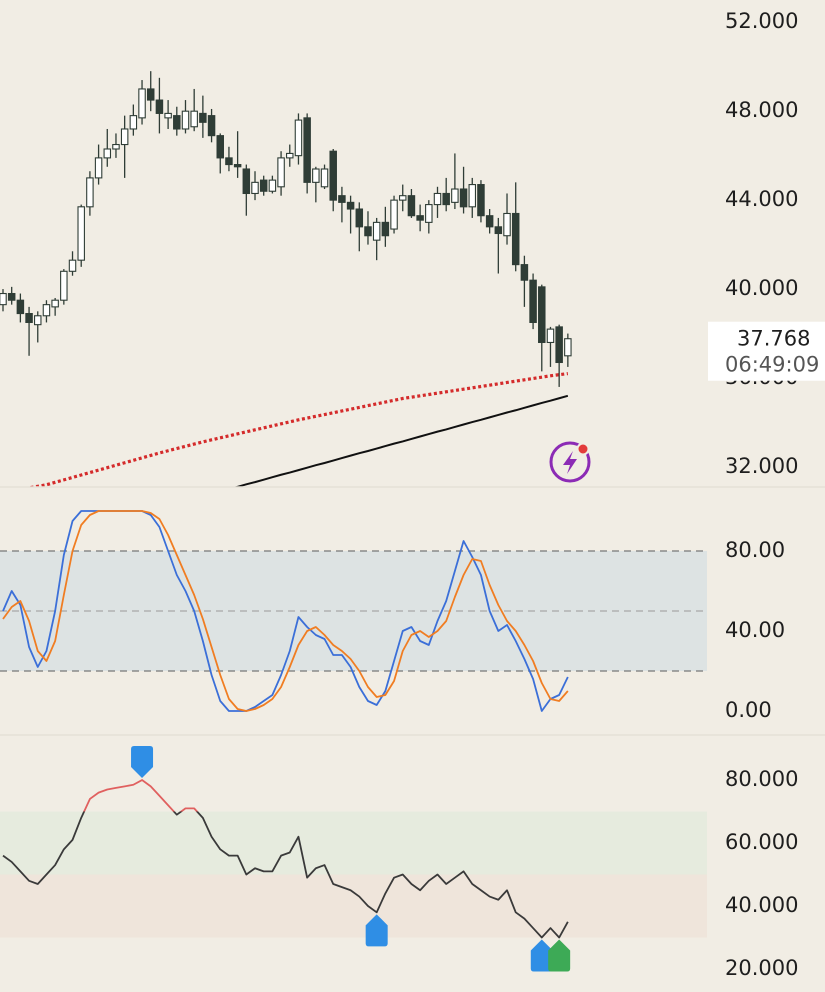 The height and width of the screenshot is (992, 825). What do you see at coordinates (761, 199) in the screenshot?
I see `y-tick-label: 44.000` at bounding box center [761, 199].